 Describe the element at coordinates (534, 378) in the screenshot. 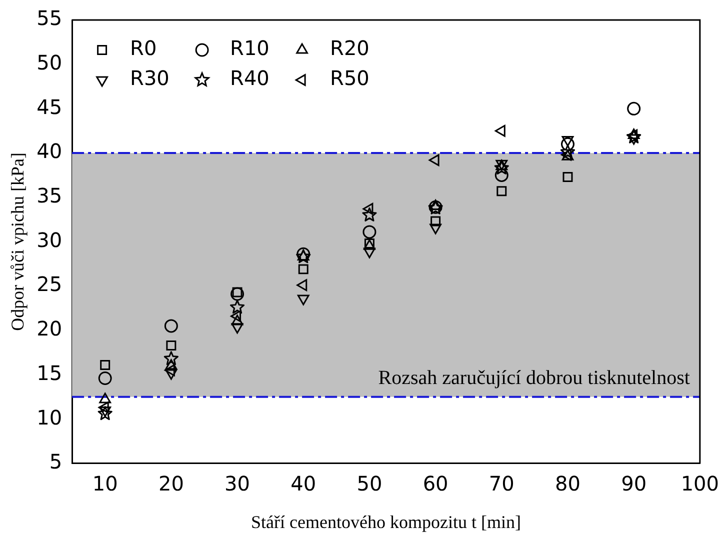

I see `band-label: Rozsah zaručující dobrou tisknutelnost` at that location.